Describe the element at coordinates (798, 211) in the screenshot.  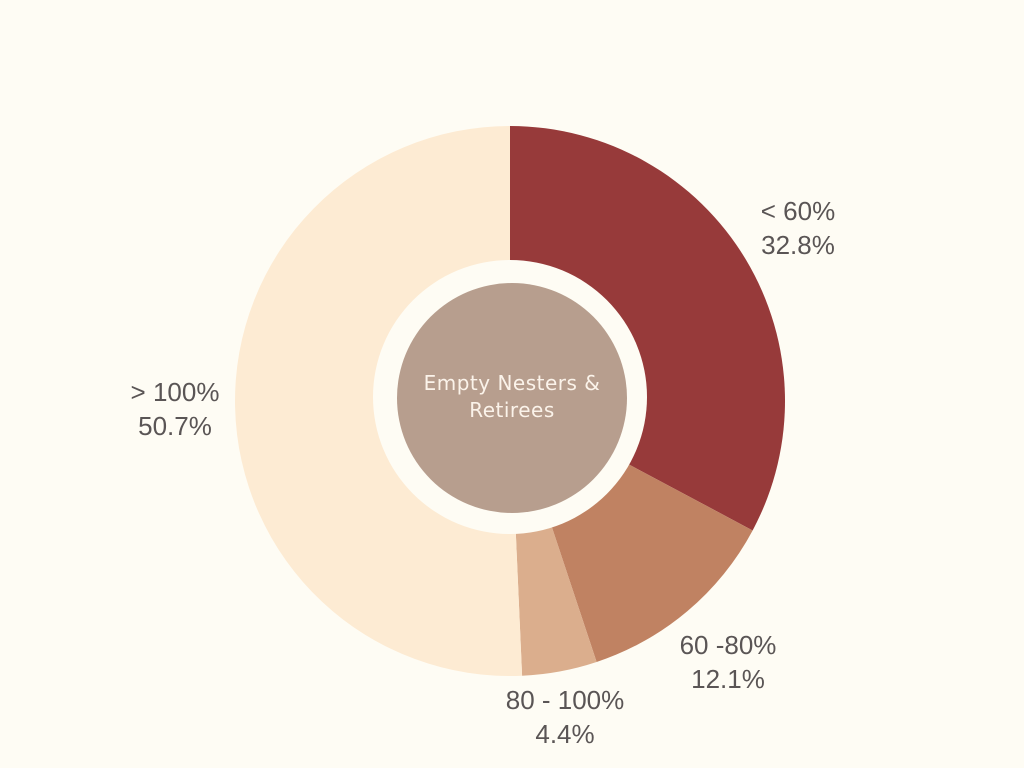
I see `slice-category: < 60%` at that location.